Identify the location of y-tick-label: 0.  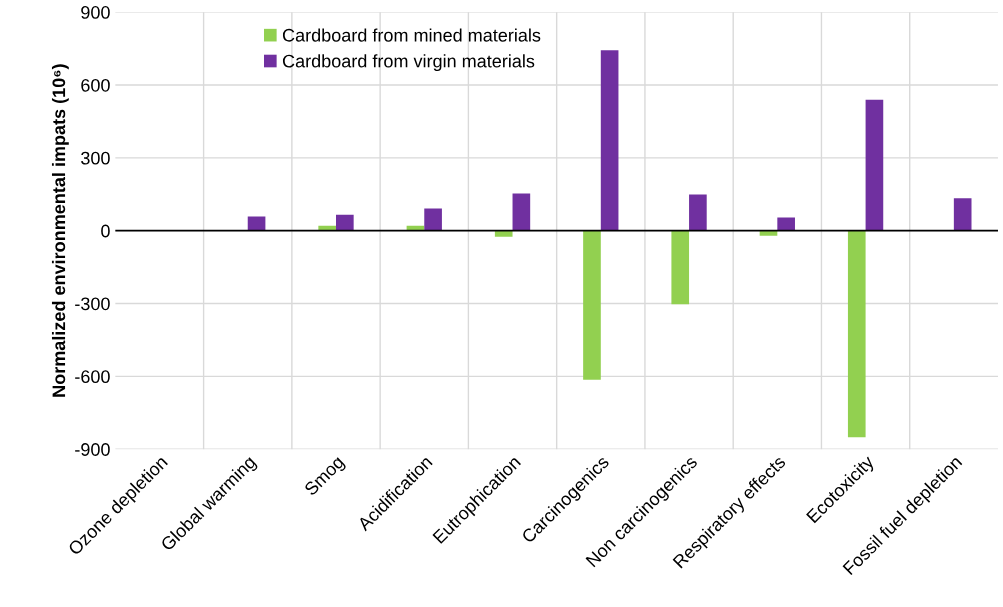
(105, 231).